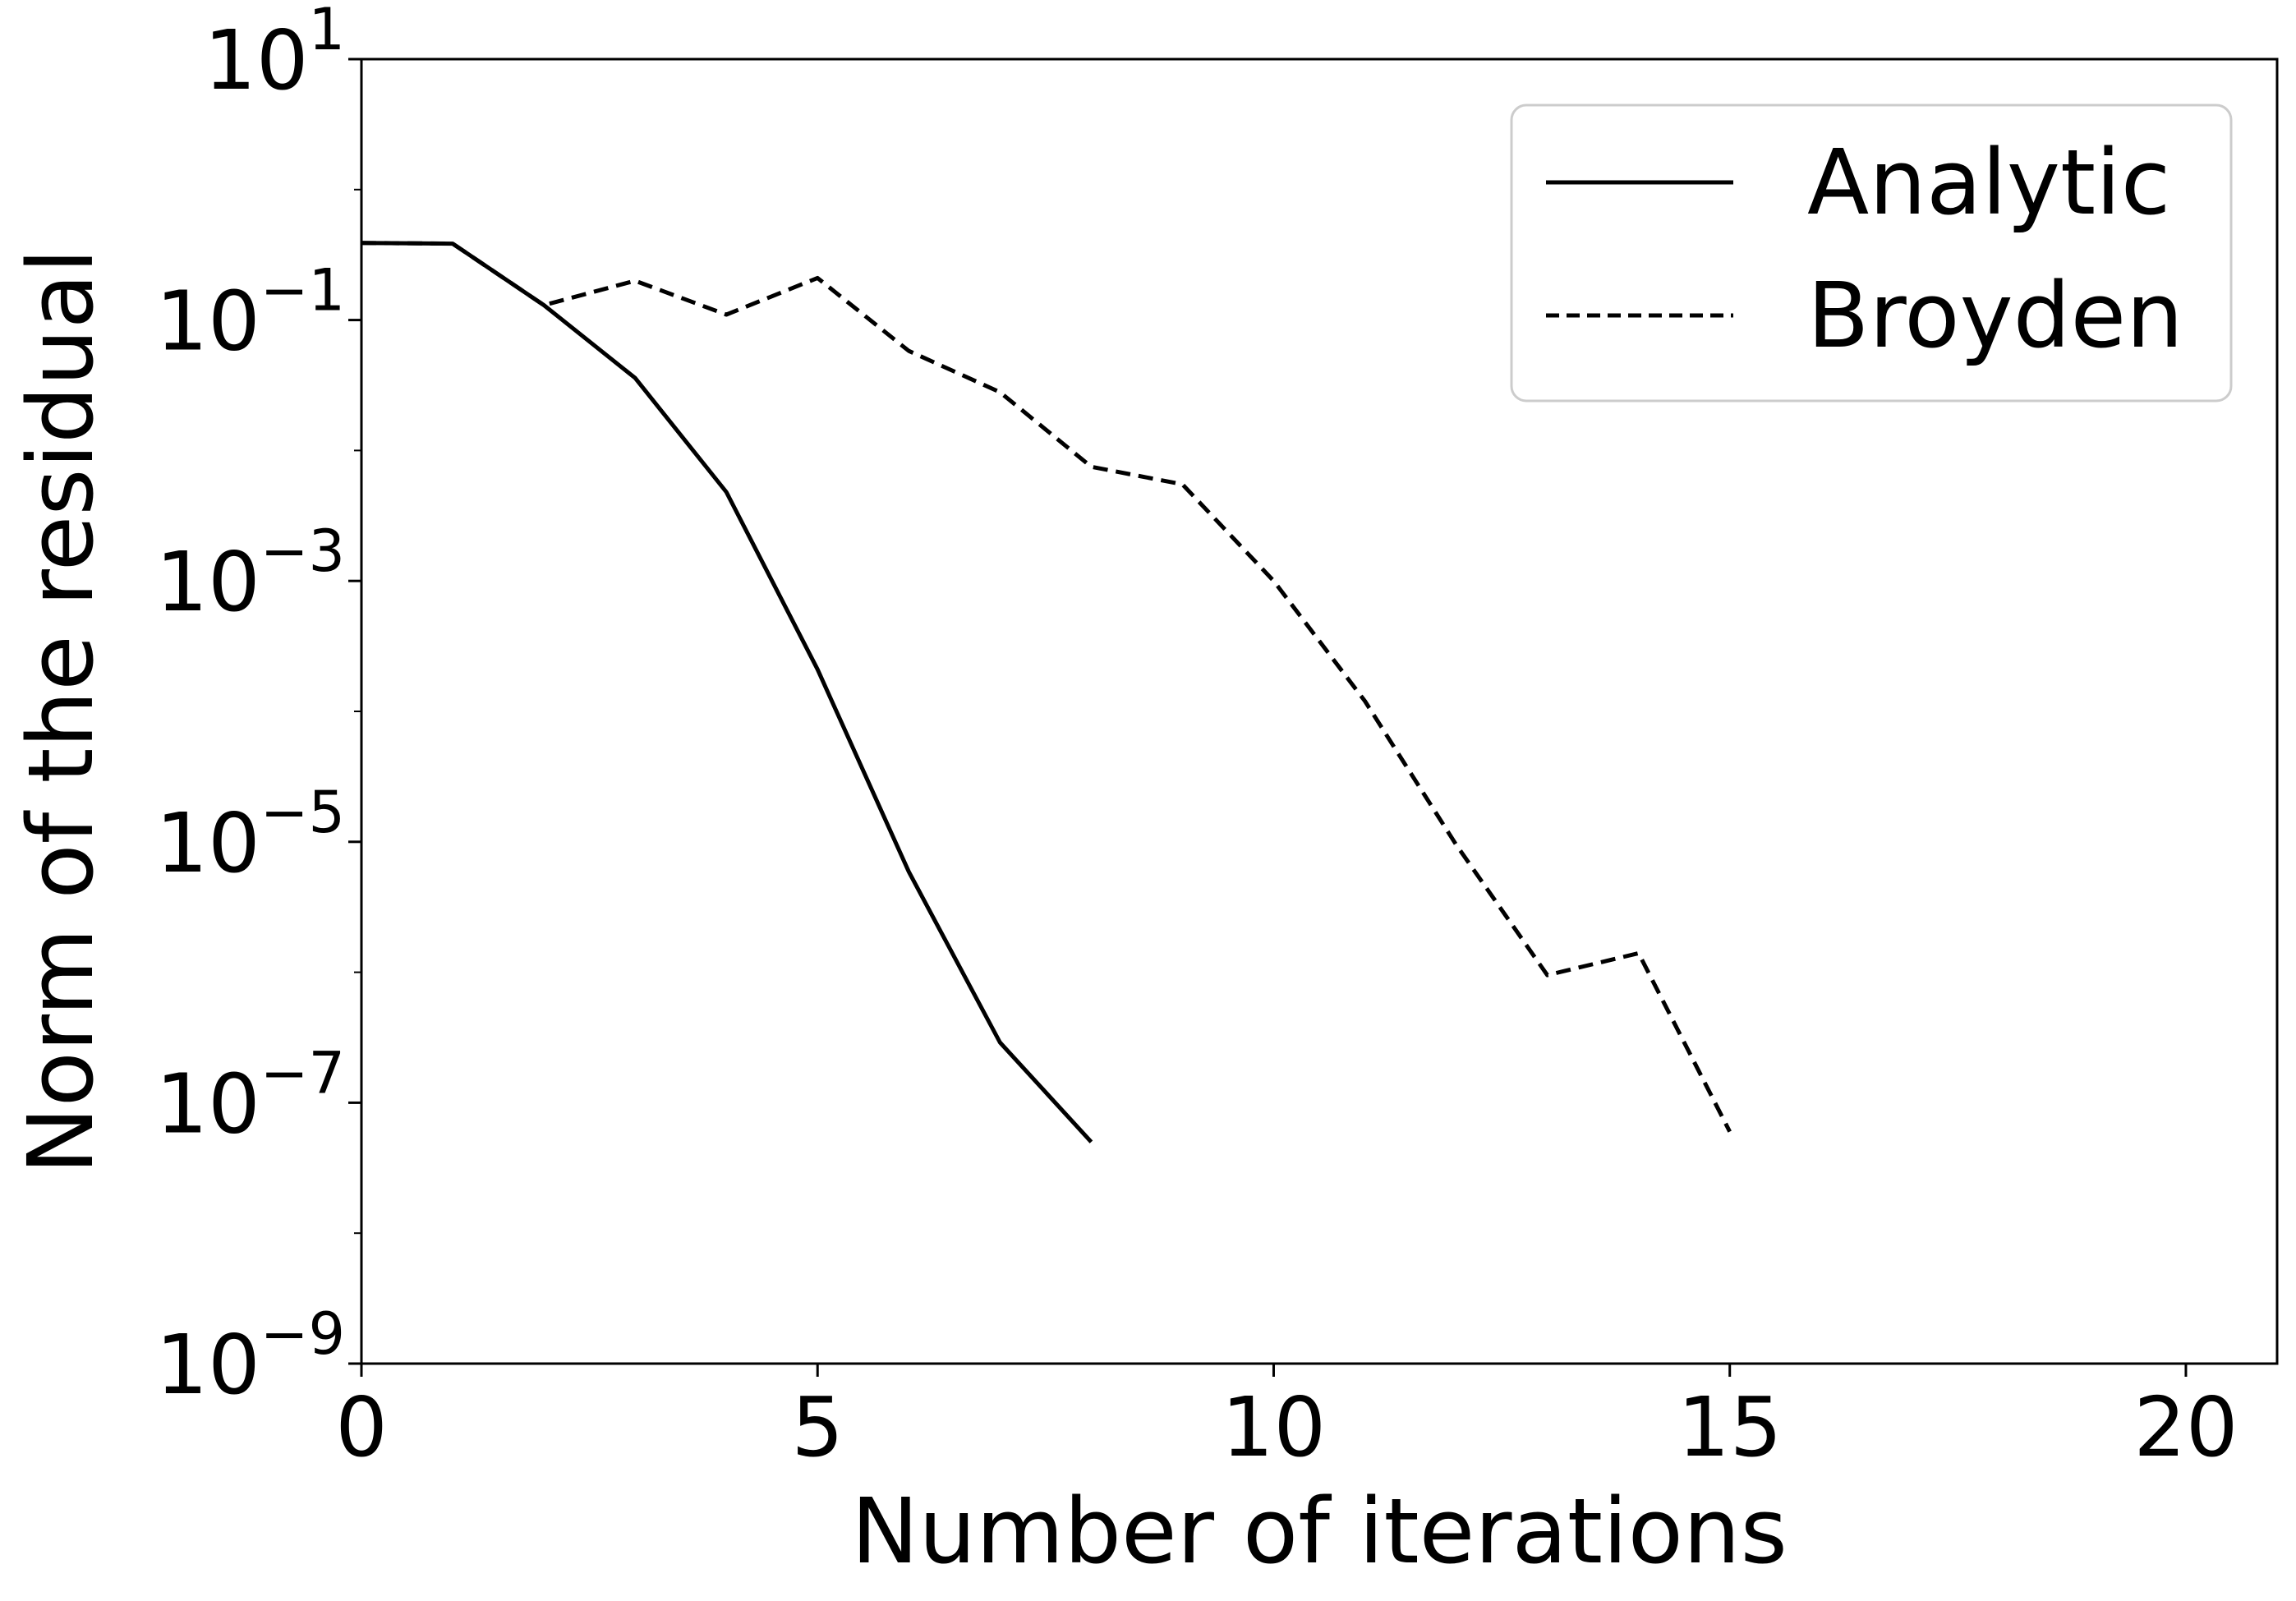 The width and height of the screenshot is (2296, 1601). What do you see at coordinates (250, 835) in the screenshot?
I see `y-tick-label: 10⁻⁵` at bounding box center [250, 835].